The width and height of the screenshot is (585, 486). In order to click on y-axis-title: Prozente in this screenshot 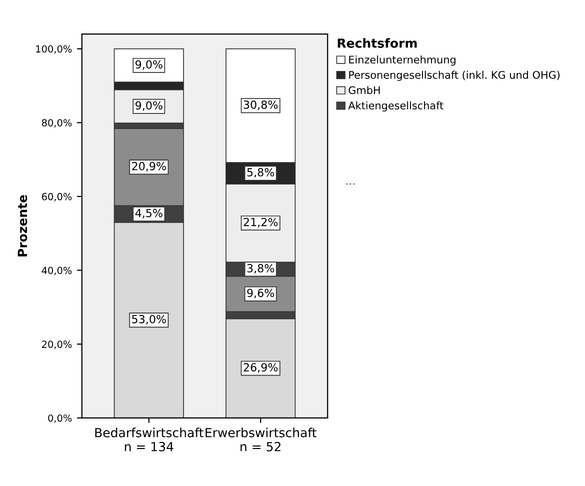, I will do `click(23, 225)`.